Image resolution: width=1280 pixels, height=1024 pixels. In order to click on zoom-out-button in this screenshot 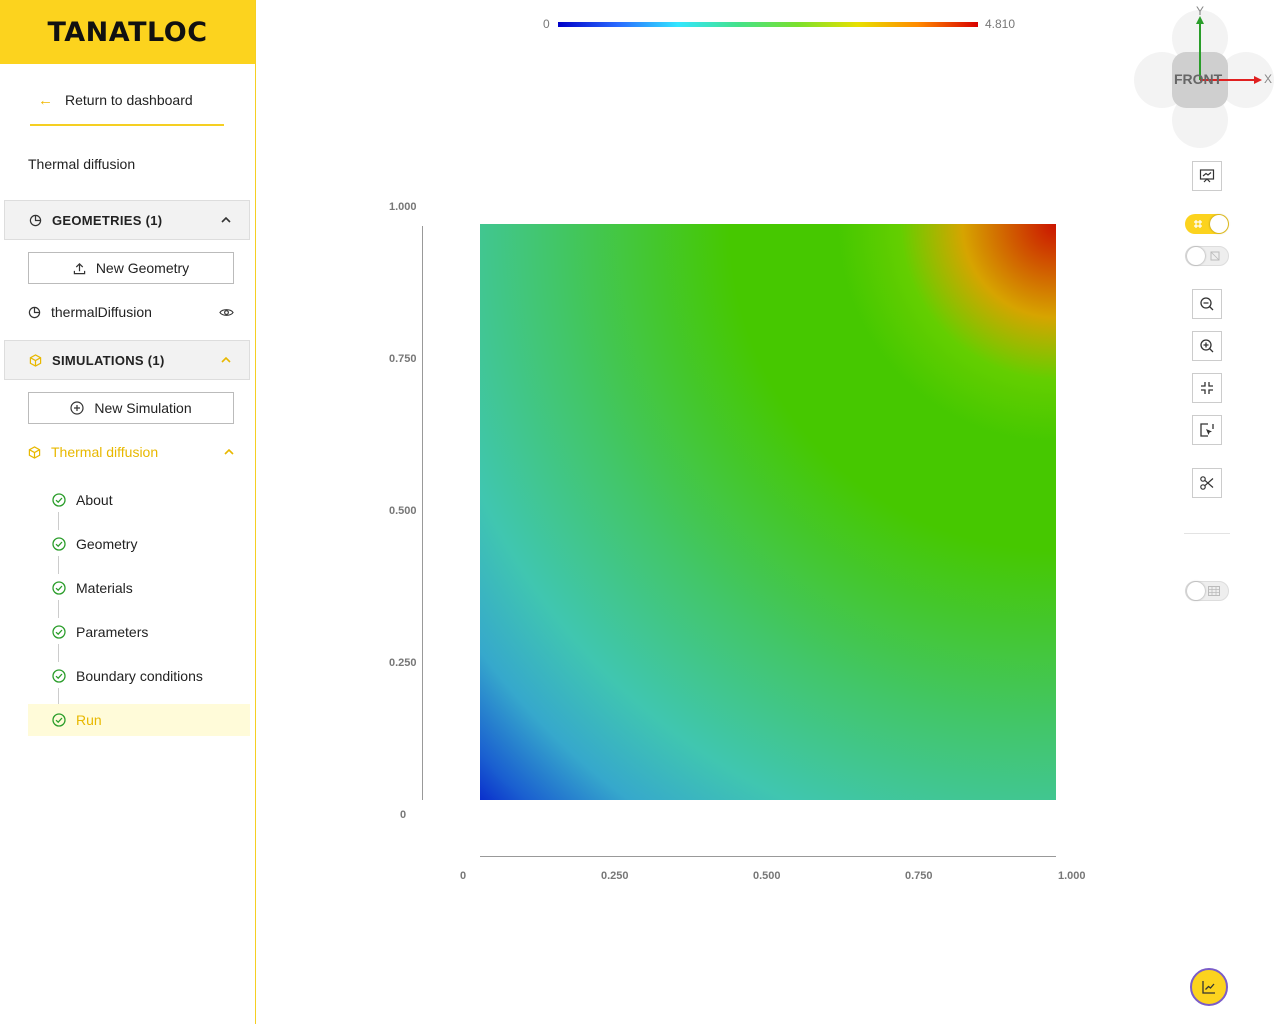, I will do `click(1207, 304)`.